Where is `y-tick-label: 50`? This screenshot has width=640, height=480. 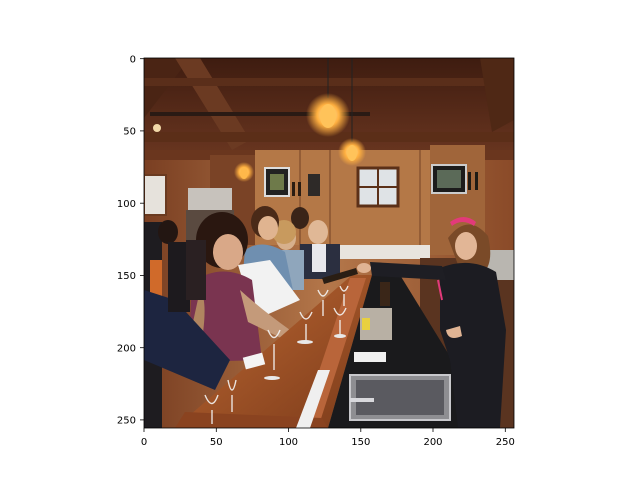 y-tick-label: 50 is located at coordinates (129, 132).